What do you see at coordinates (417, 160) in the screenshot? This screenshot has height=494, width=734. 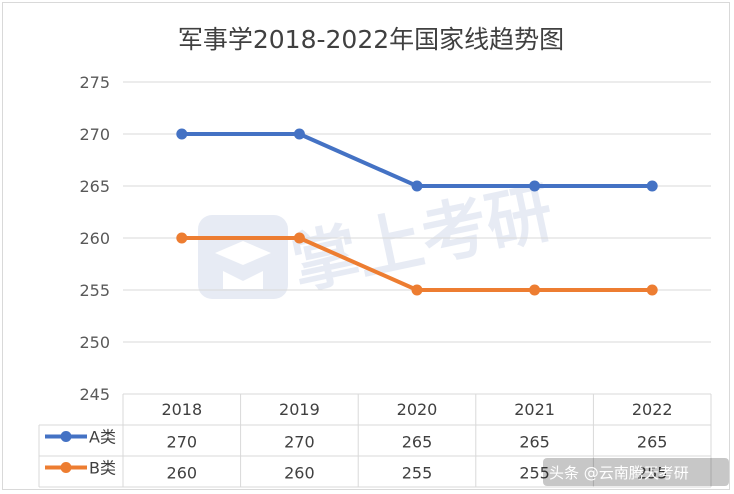 I see `series-line` at bounding box center [417, 160].